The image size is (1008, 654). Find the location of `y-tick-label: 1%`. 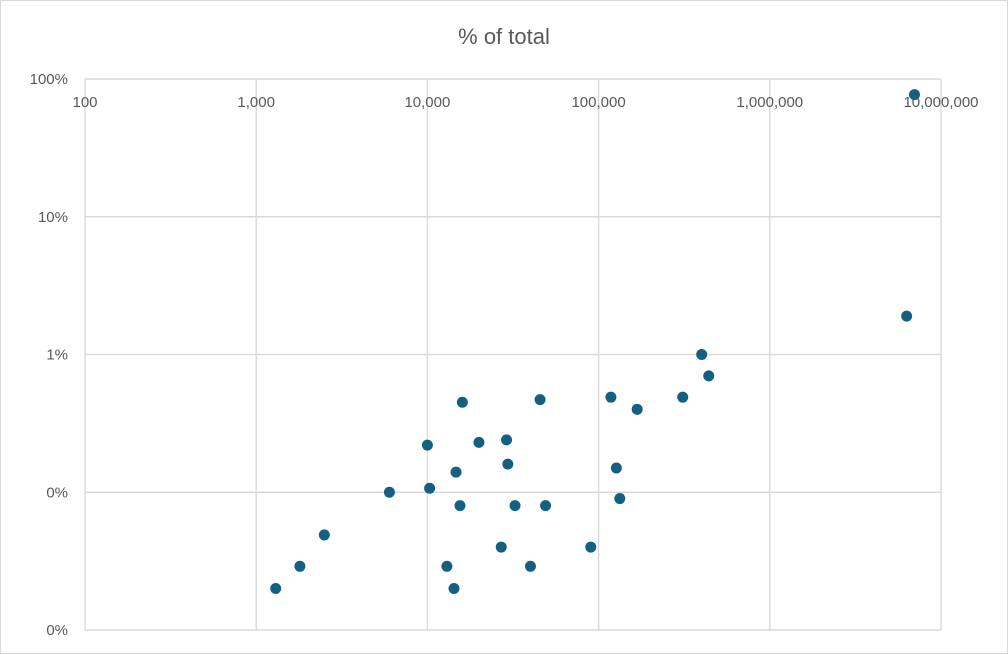

y-tick-label: 1% is located at coordinates (57, 355).